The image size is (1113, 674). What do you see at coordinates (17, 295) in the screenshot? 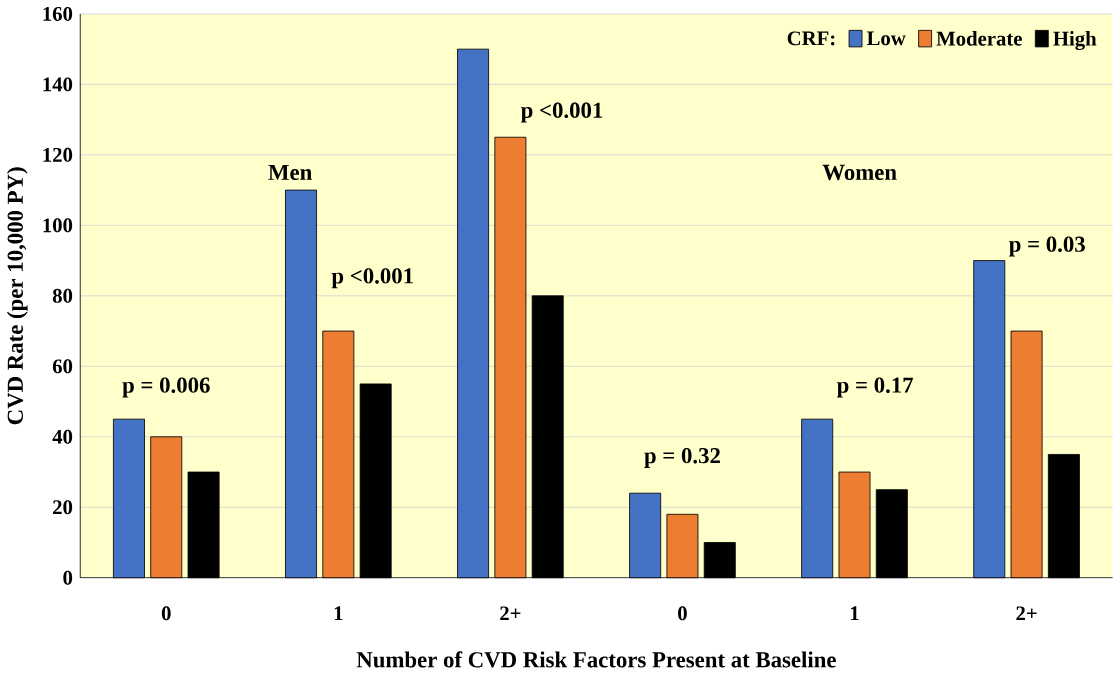
I see `y-axis-title: CVD Rate (per 10,000 PY)` at bounding box center [17, 295].